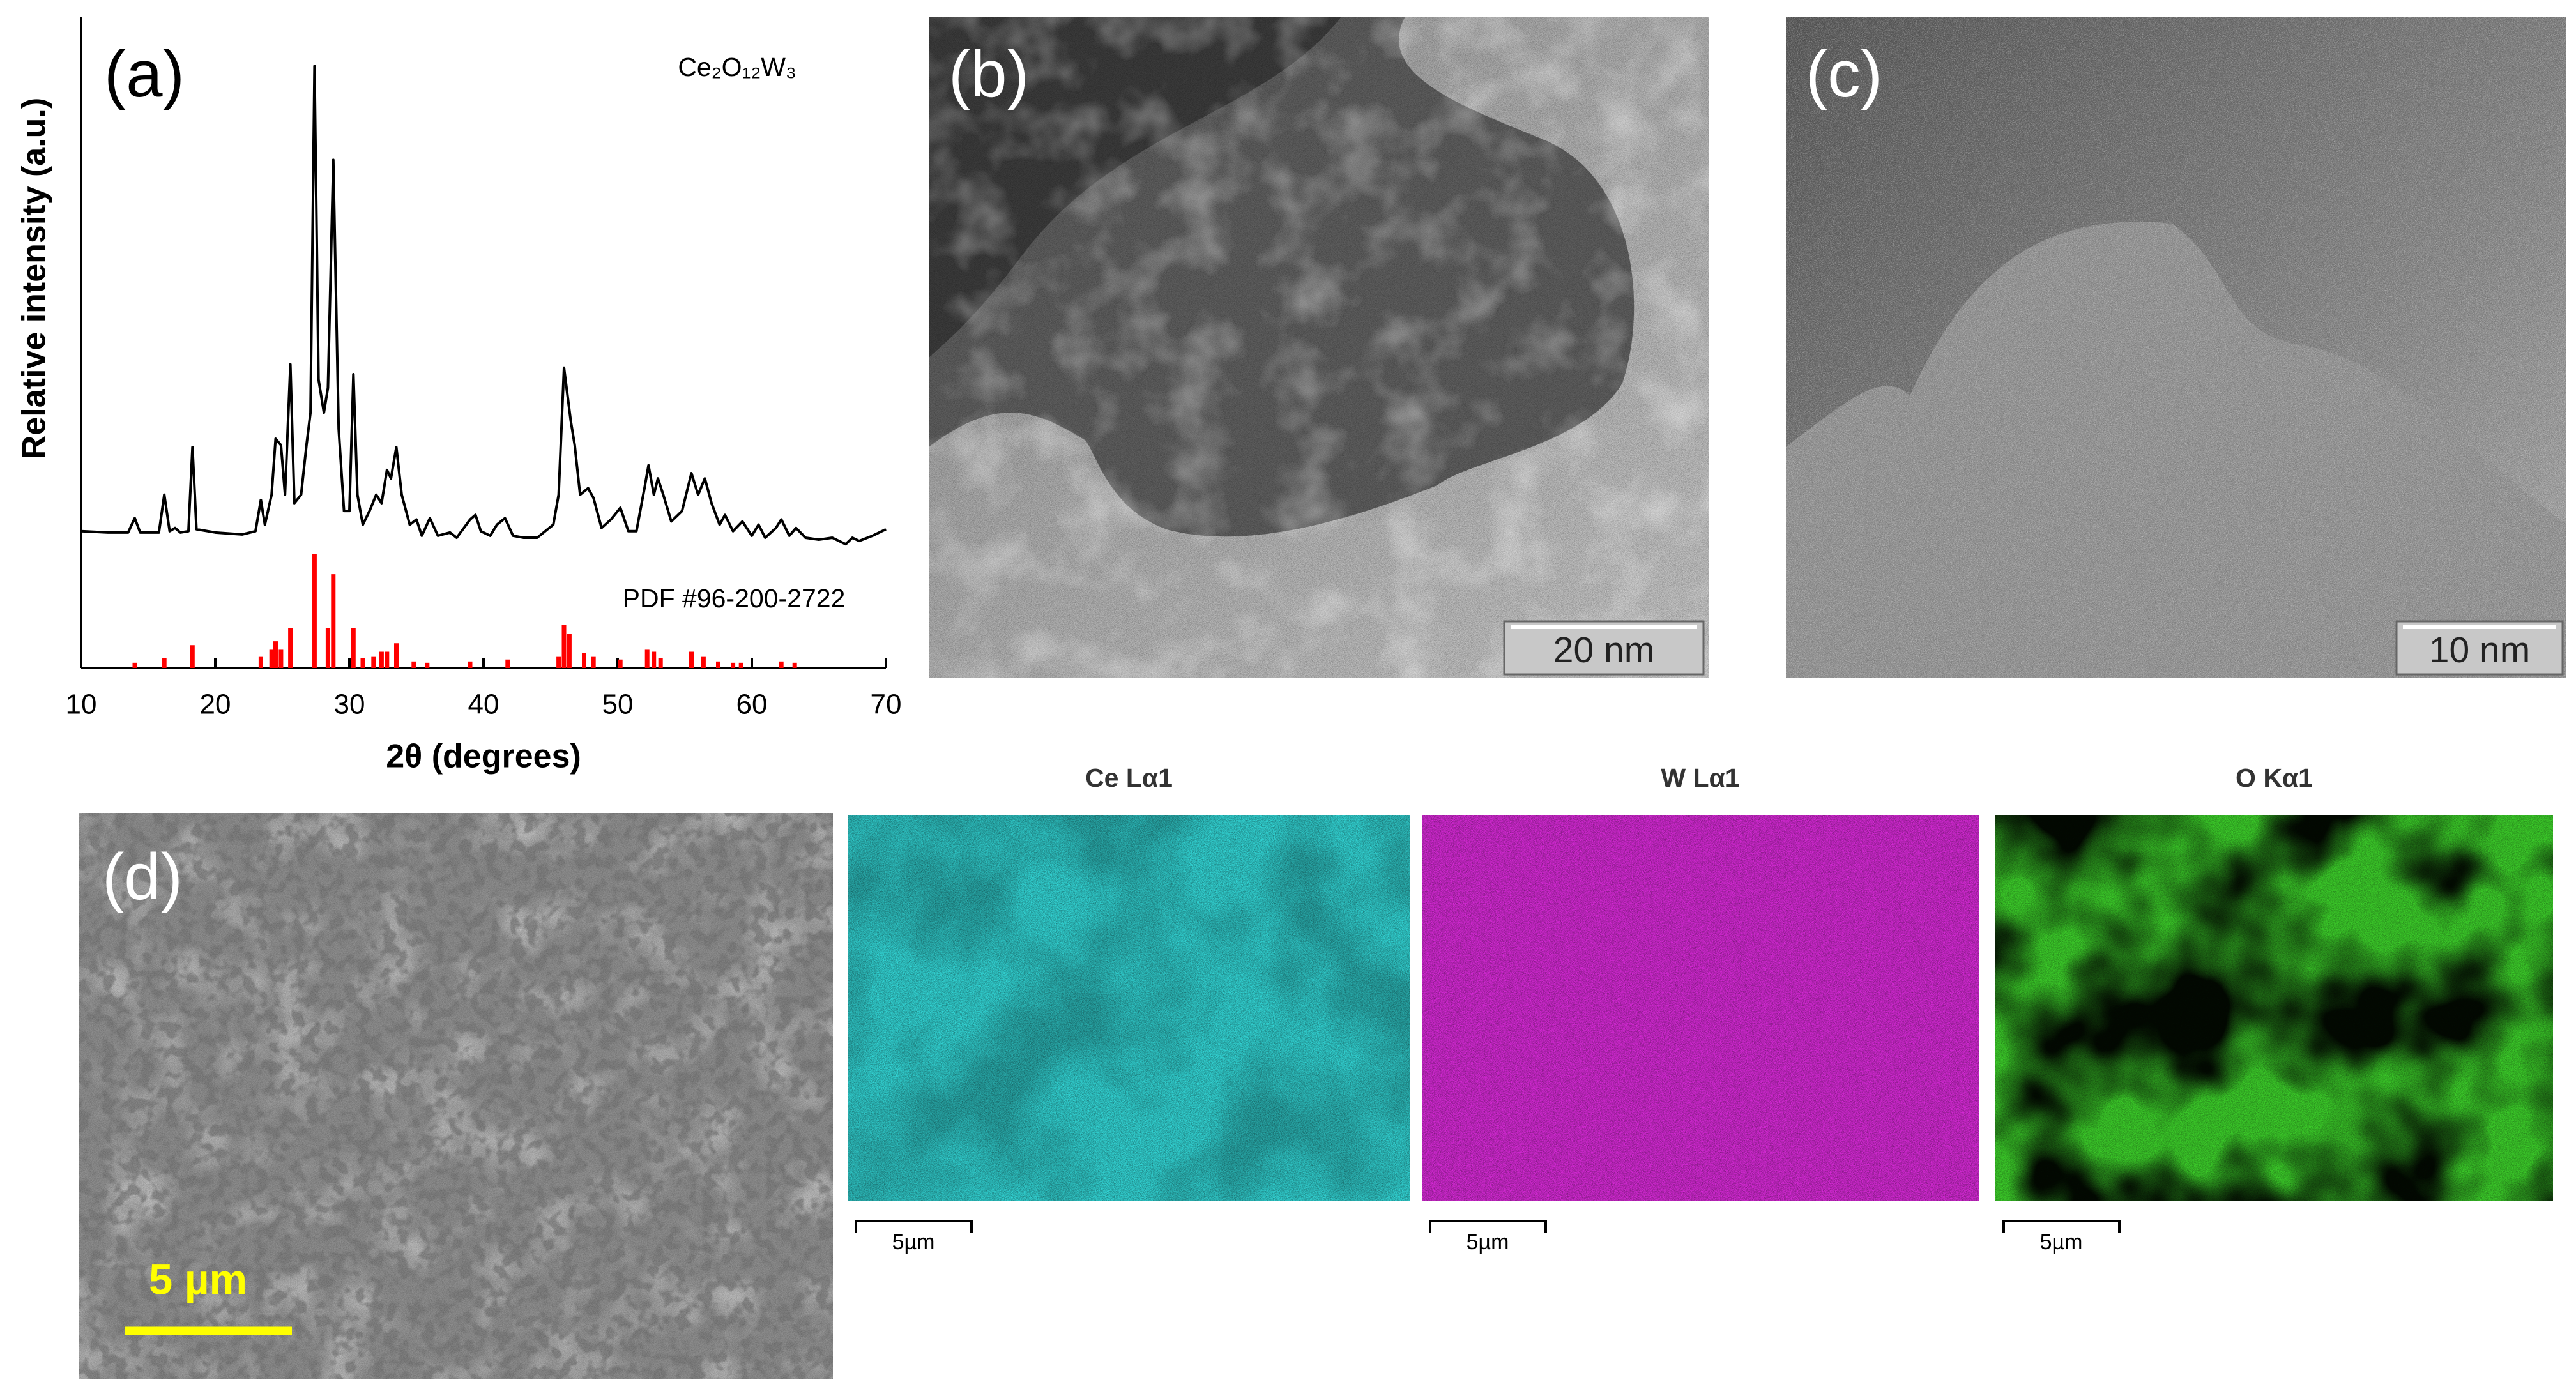  What do you see at coordinates (2176, 347) in the screenshot?
I see `hrtem-image` at bounding box center [2176, 347].